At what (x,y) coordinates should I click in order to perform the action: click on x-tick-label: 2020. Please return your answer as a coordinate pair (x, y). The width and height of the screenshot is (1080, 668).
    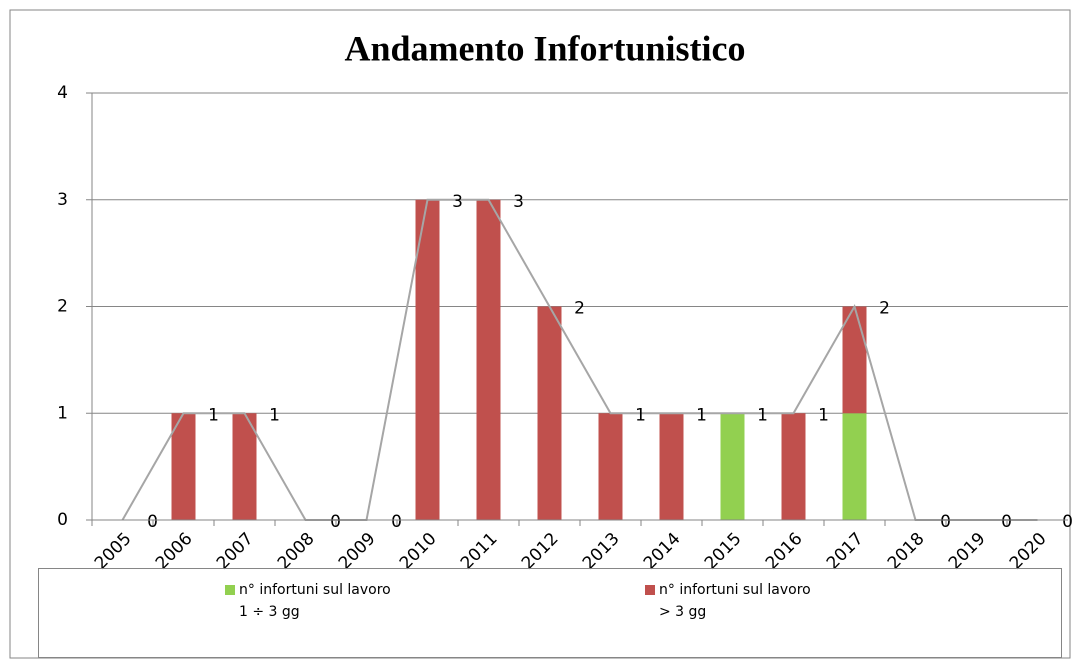
    Looking at the image, I should click on (1028, 551).